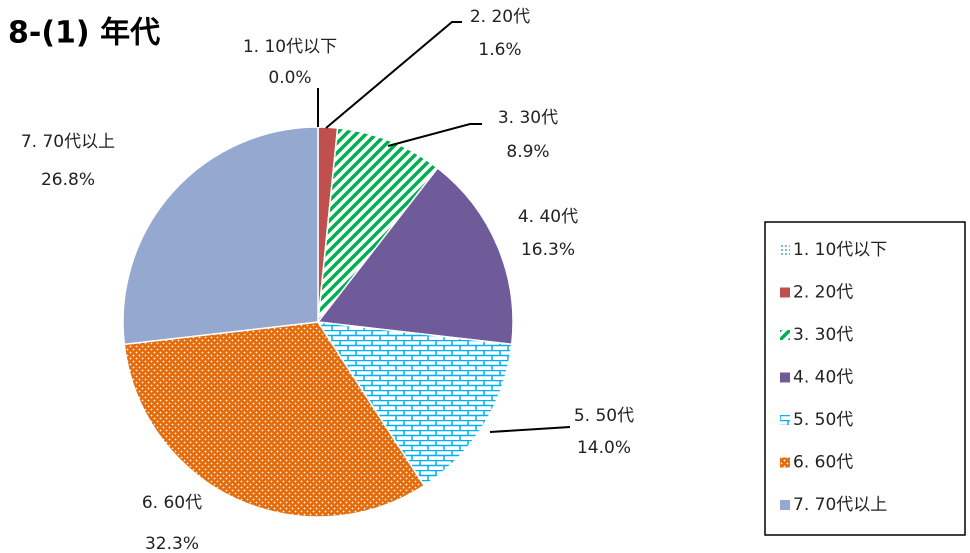 Image resolution: width=970 pixels, height=553 pixels. Describe the element at coordinates (527, 152) in the screenshot. I see `slice-value: 8.9%` at that location.